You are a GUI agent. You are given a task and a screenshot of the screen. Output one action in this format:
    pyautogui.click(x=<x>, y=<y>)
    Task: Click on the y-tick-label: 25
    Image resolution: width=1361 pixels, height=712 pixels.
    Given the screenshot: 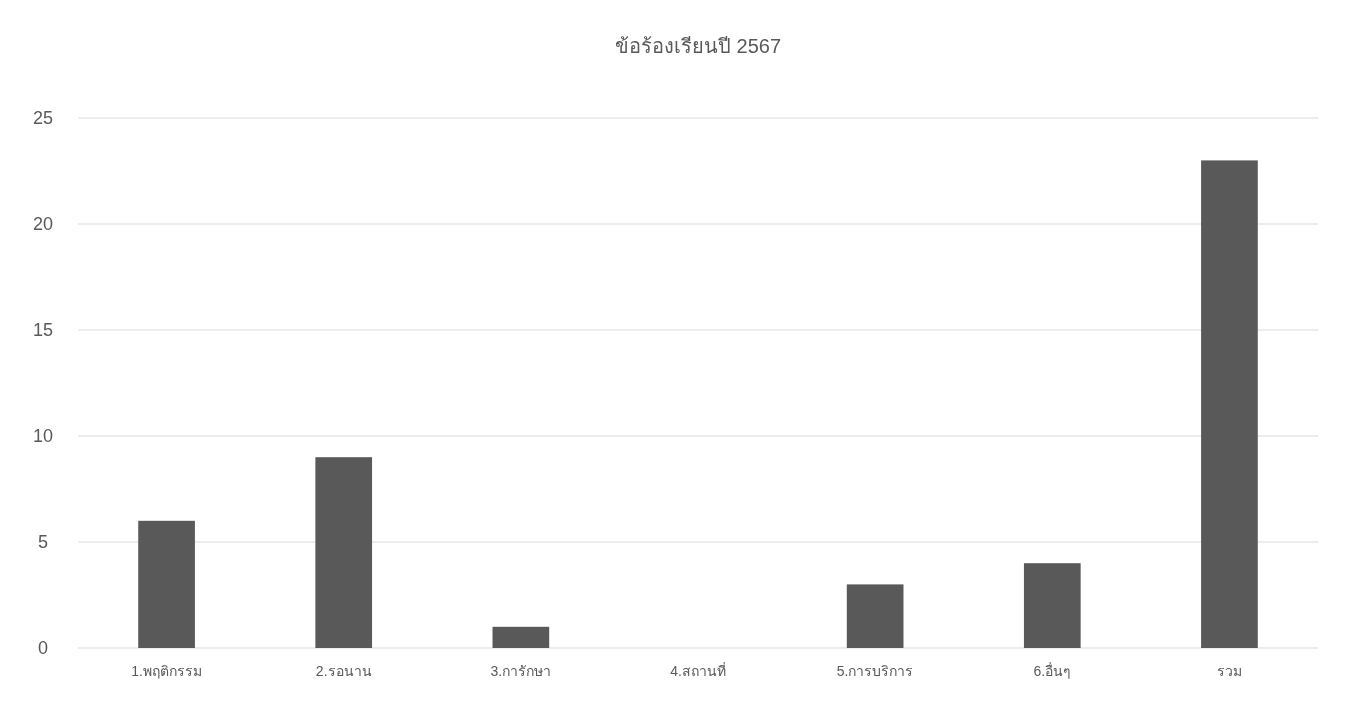 What is the action you would take?
    pyautogui.click(x=43, y=118)
    